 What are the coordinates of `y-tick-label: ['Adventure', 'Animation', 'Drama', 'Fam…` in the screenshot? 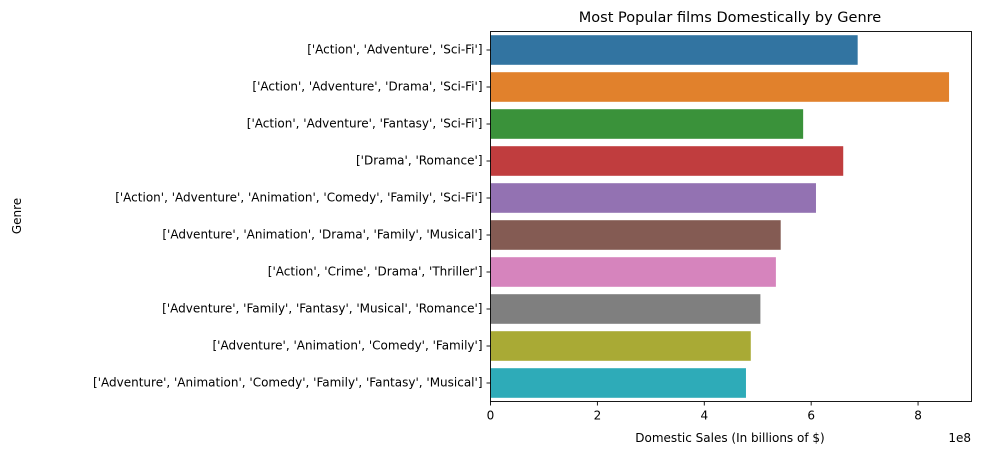 It's located at (322, 235).